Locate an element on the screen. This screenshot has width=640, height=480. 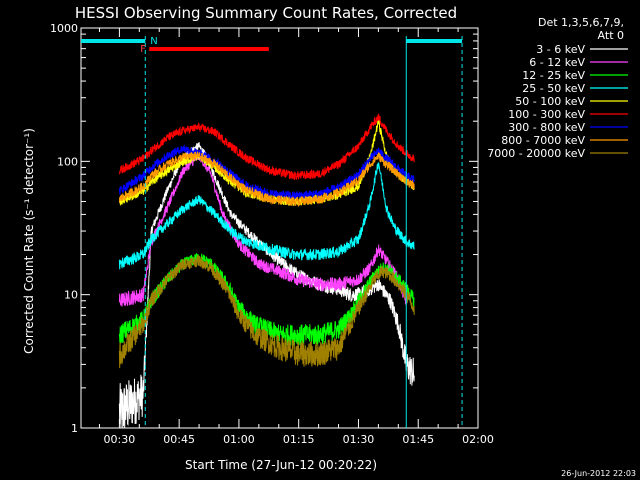
legend-label-2: 12 - 25 keV is located at coordinates (553, 75).